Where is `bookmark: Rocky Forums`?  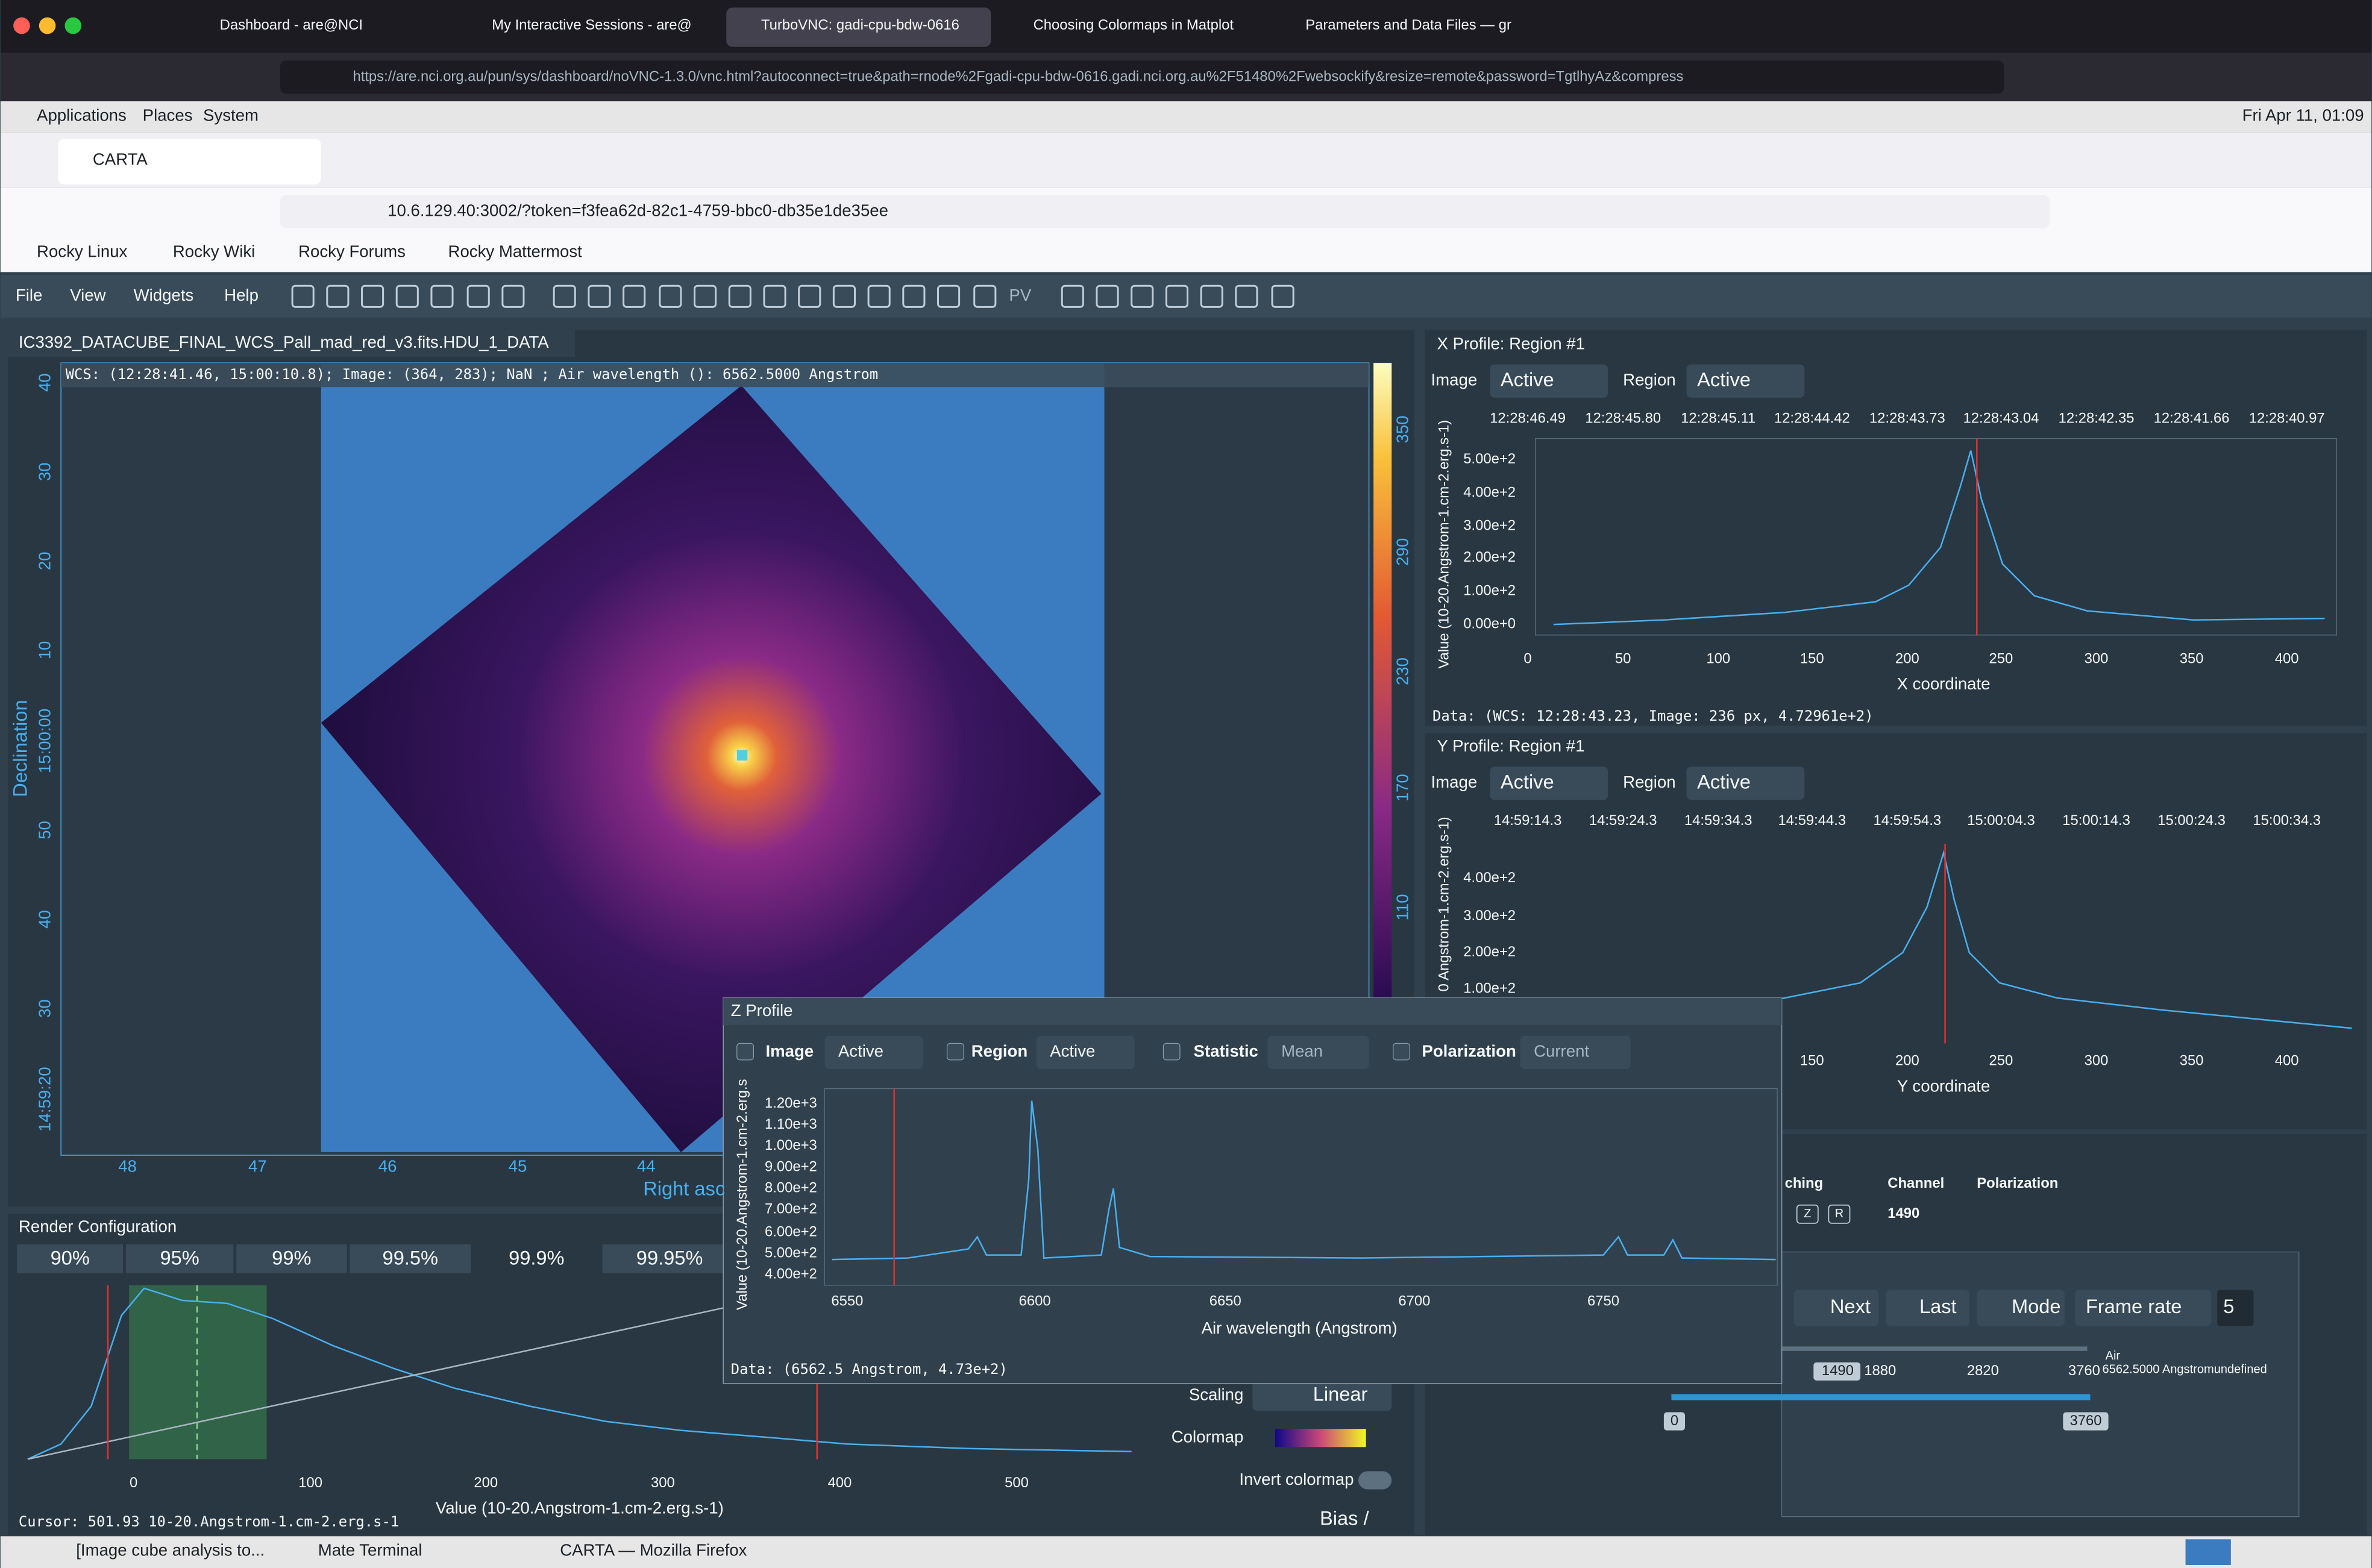
bookmark: Rocky Forums is located at coordinates (352, 251).